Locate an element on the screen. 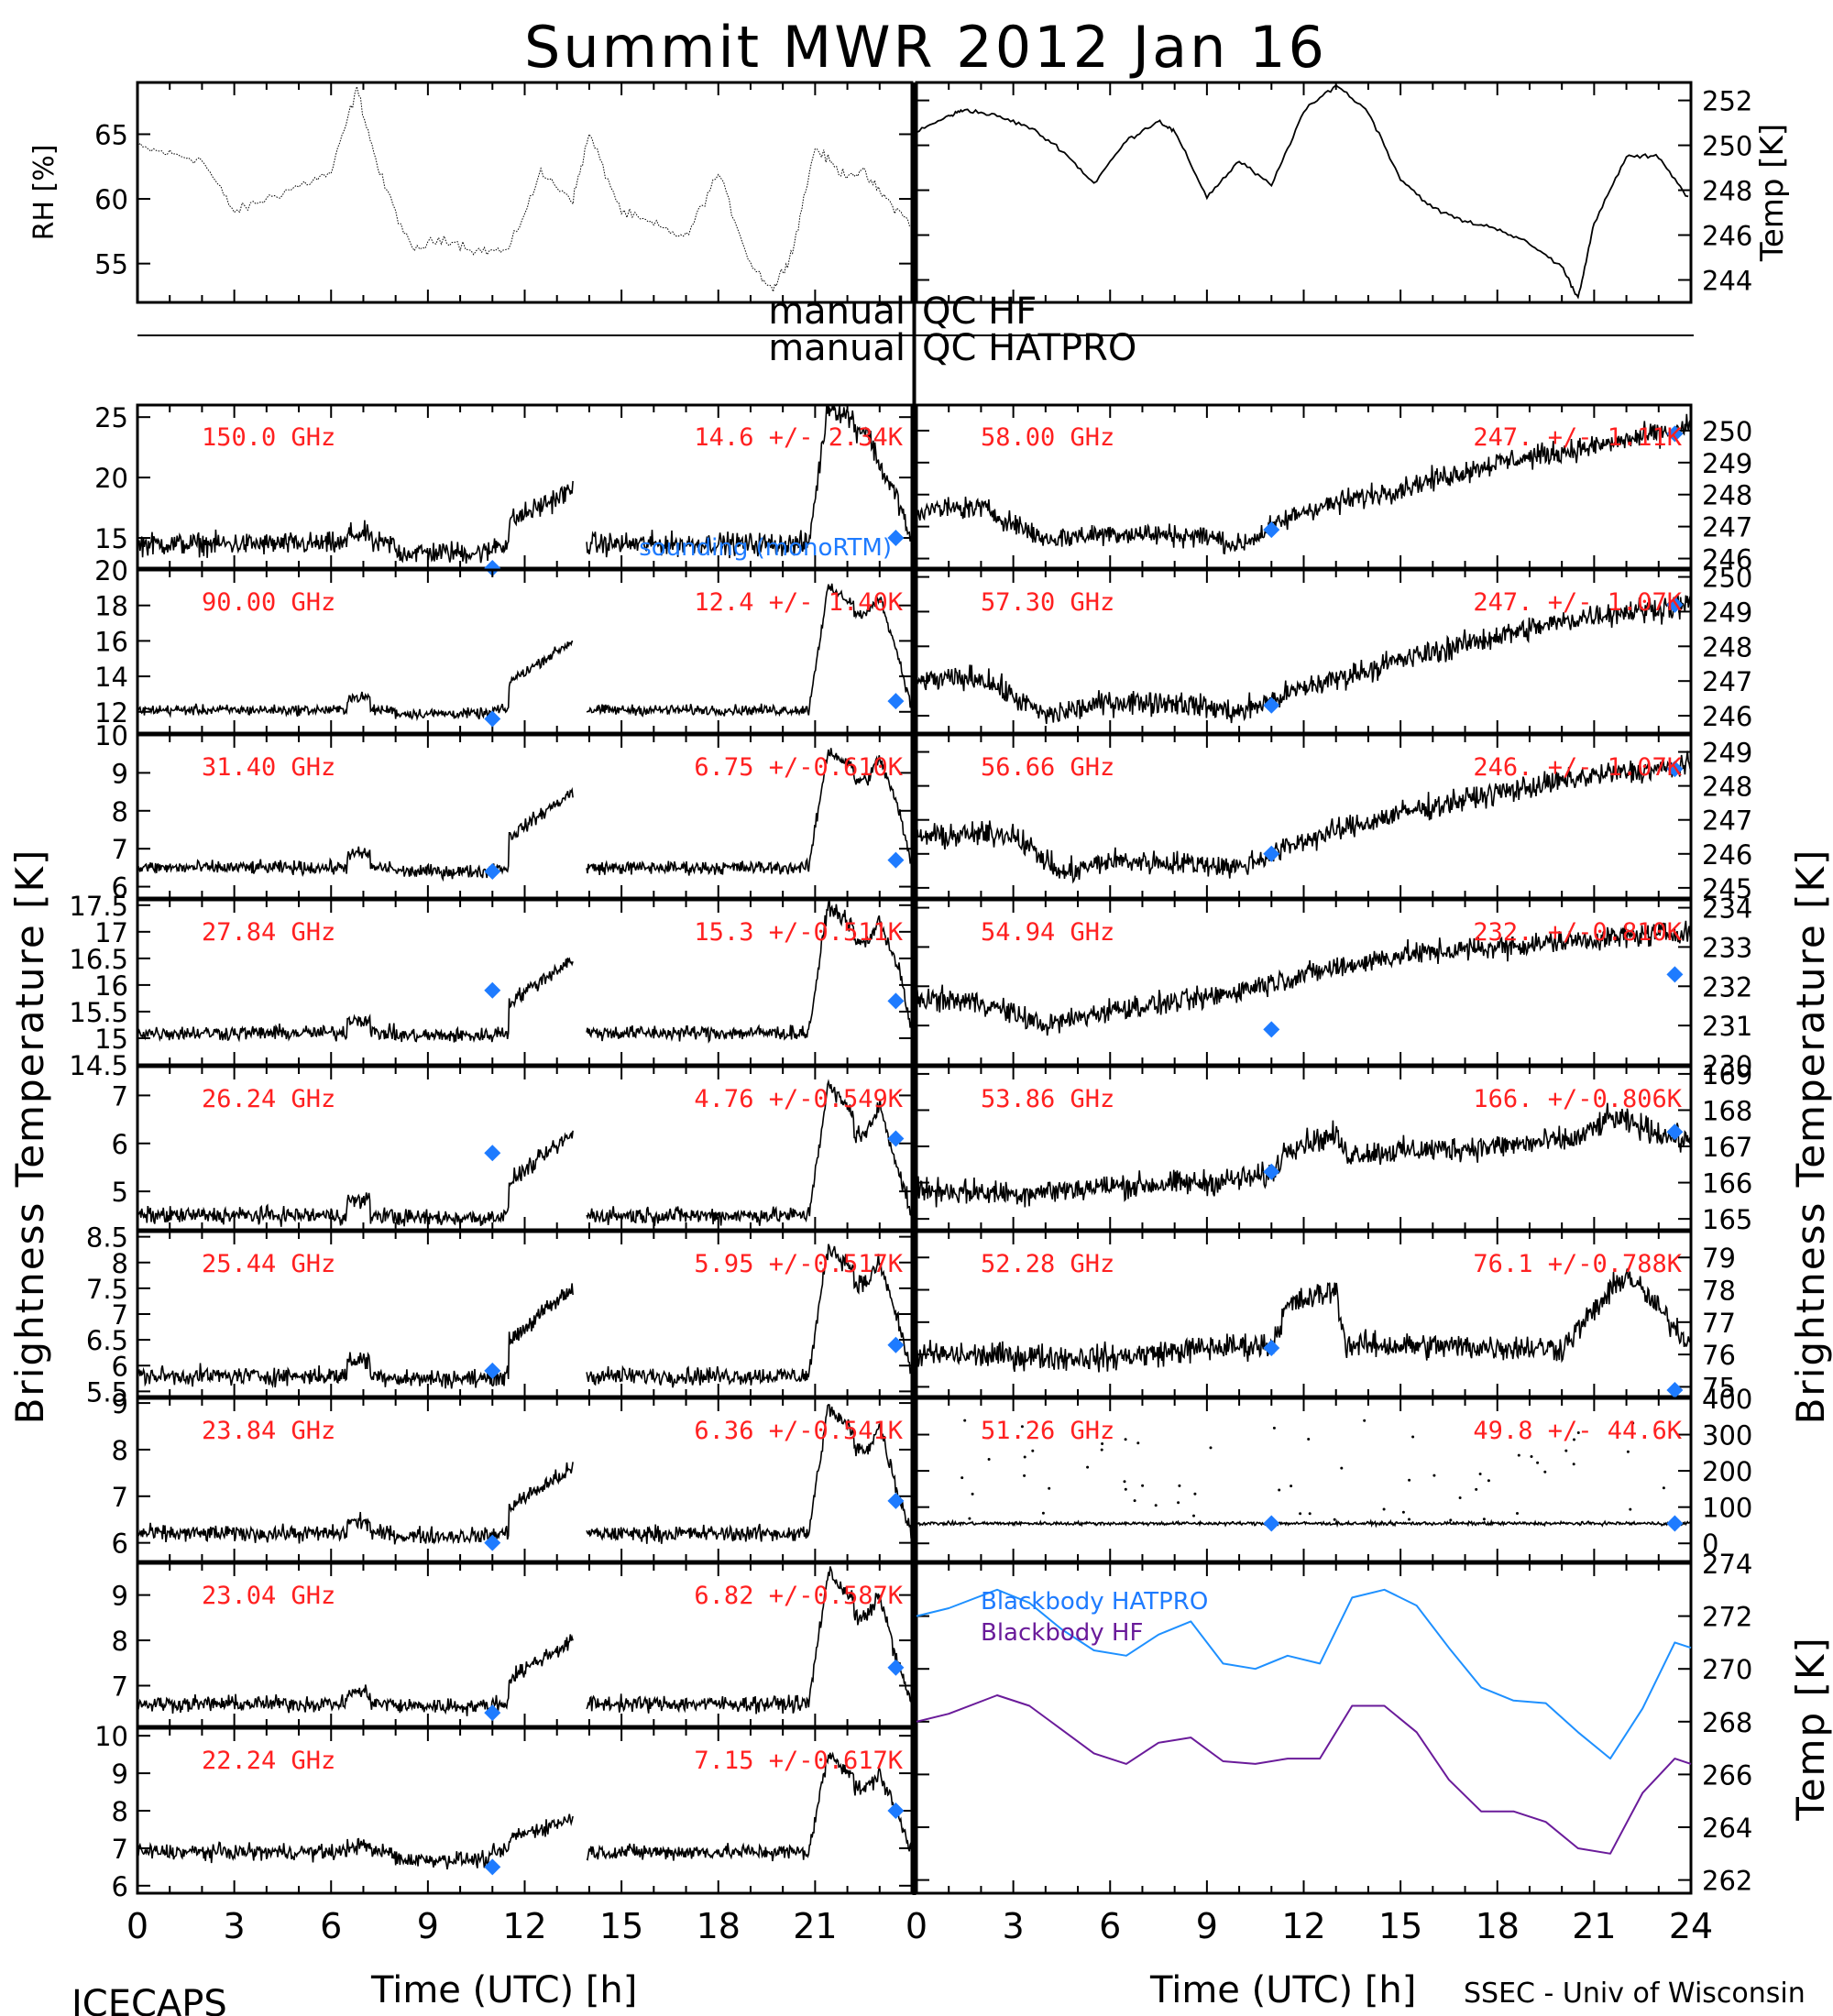  left-3-ytick-4: 10 is located at coordinates (111, 735).